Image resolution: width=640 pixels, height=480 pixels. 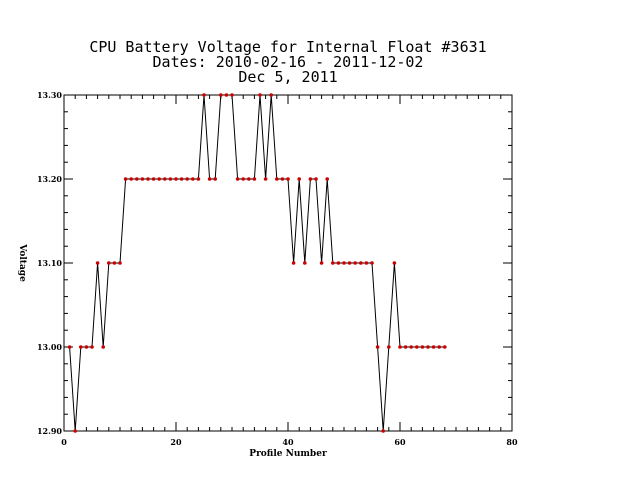 What do you see at coordinates (512, 442) in the screenshot?
I see `x-tick-label: 80` at bounding box center [512, 442].